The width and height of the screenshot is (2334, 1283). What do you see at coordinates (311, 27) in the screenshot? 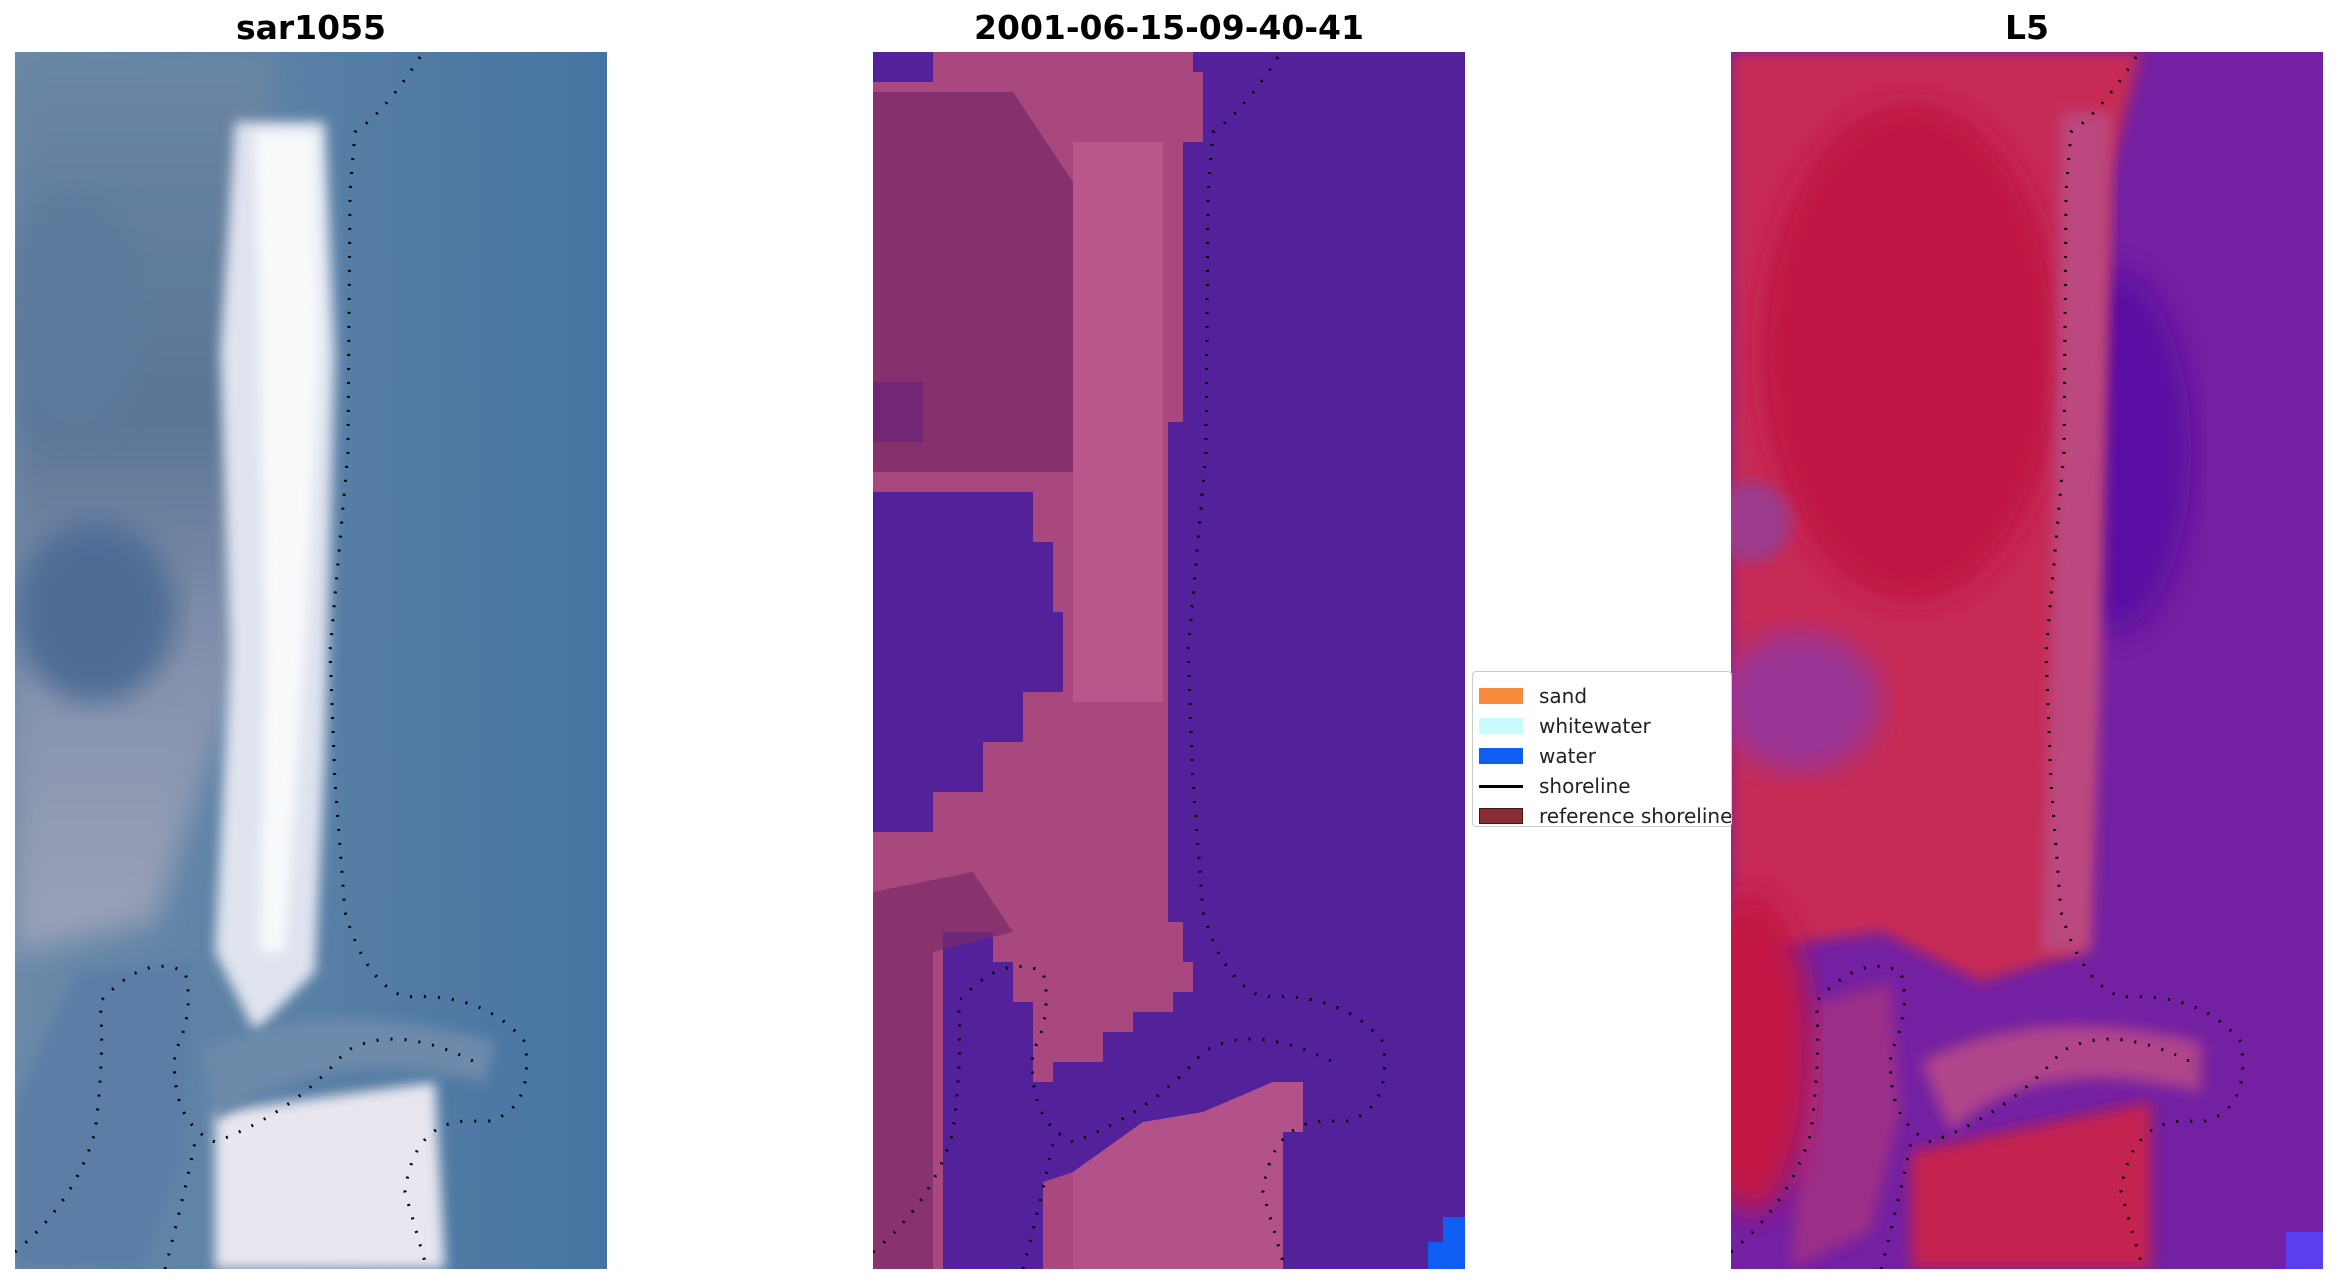
I see `panel-title-rgb: sar1055` at bounding box center [311, 27].